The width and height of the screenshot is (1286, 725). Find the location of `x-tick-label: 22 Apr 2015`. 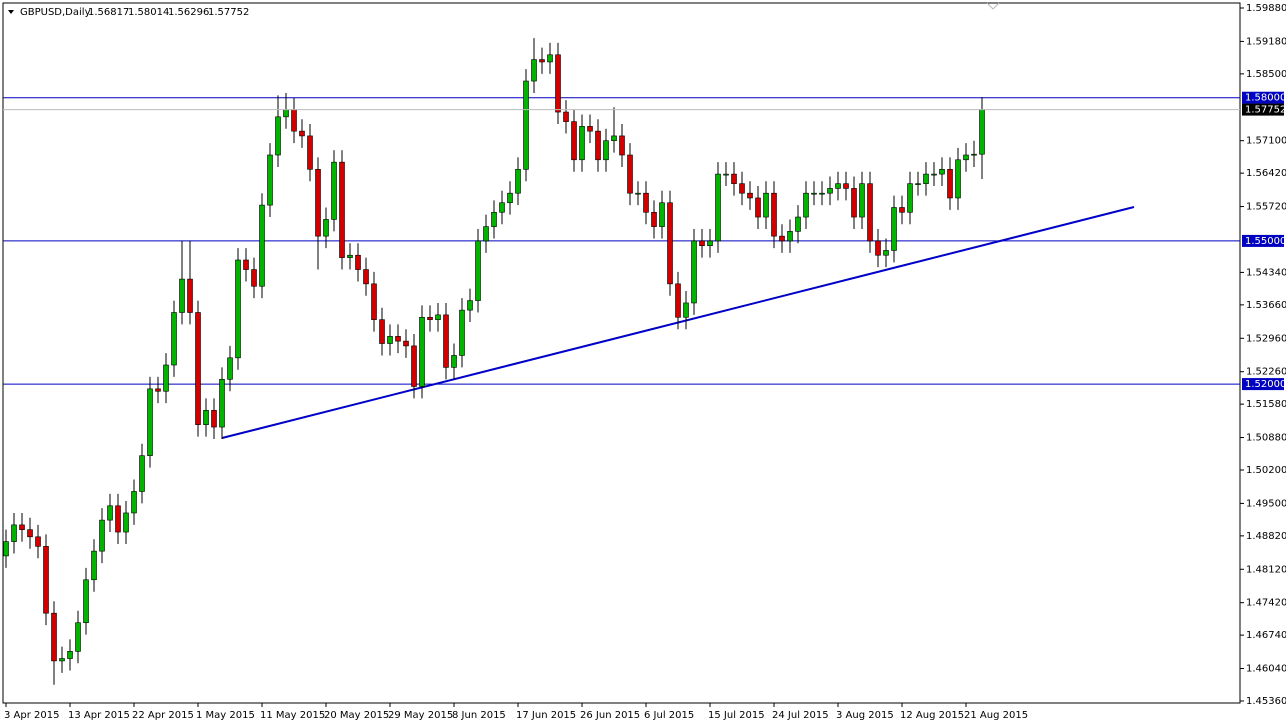

x-tick-label: 22 Apr 2015 is located at coordinates (163, 715).